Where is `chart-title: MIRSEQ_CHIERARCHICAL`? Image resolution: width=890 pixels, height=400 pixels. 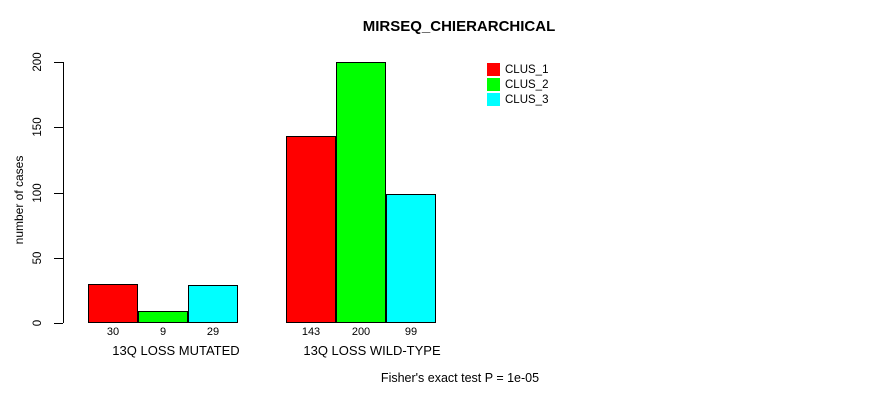 chart-title: MIRSEQ_CHIERARCHICAL is located at coordinates (459, 26).